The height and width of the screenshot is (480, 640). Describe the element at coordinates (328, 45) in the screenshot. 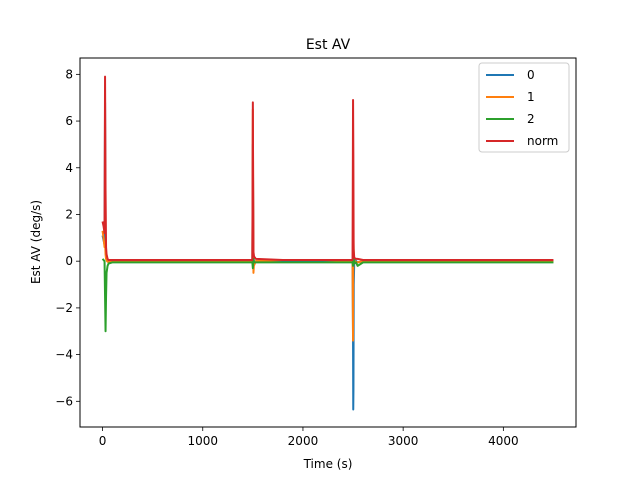

I see `chart-title: Est AV` at that location.